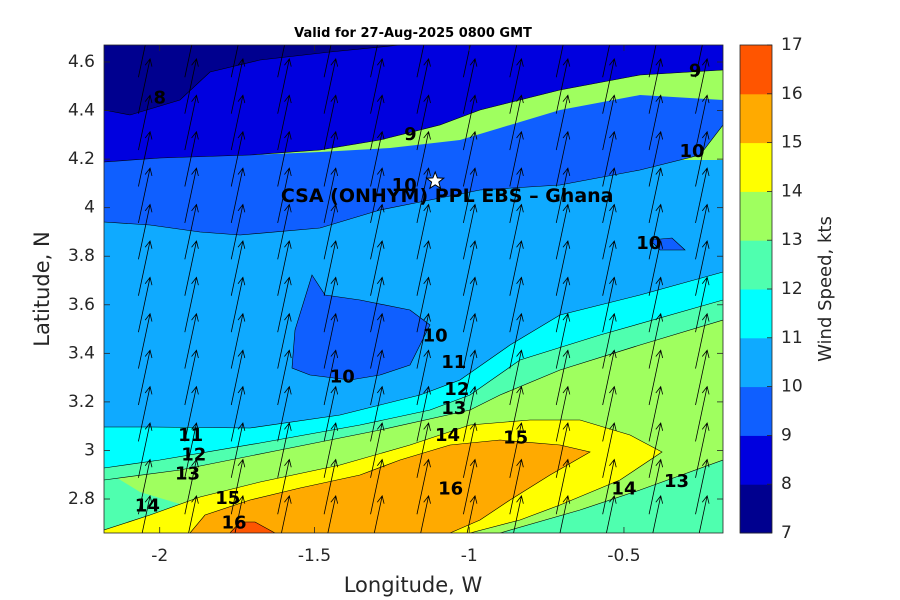 The height and width of the screenshot is (600, 900). What do you see at coordinates (81, 62) in the screenshot?
I see `y-tick-label: 4.6` at bounding box center [81, 62].